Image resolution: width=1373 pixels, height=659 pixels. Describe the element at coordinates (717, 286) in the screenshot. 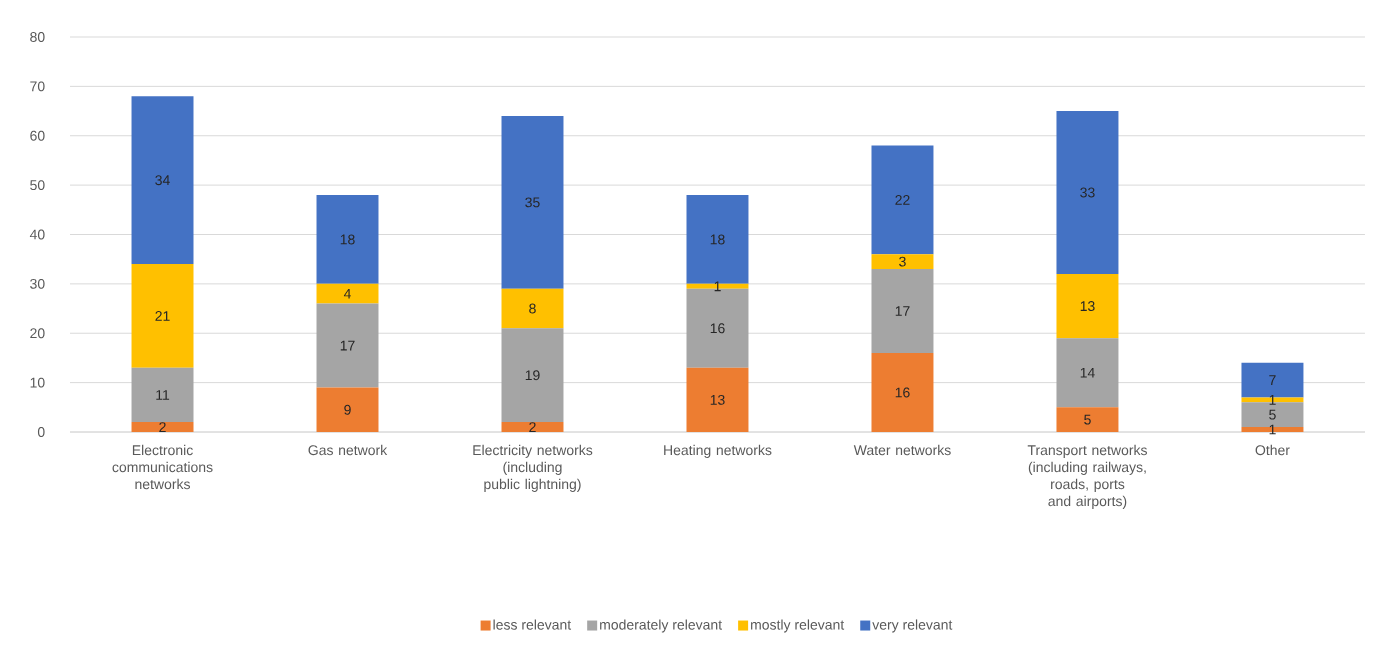

I see `data-label: 1` at that location.